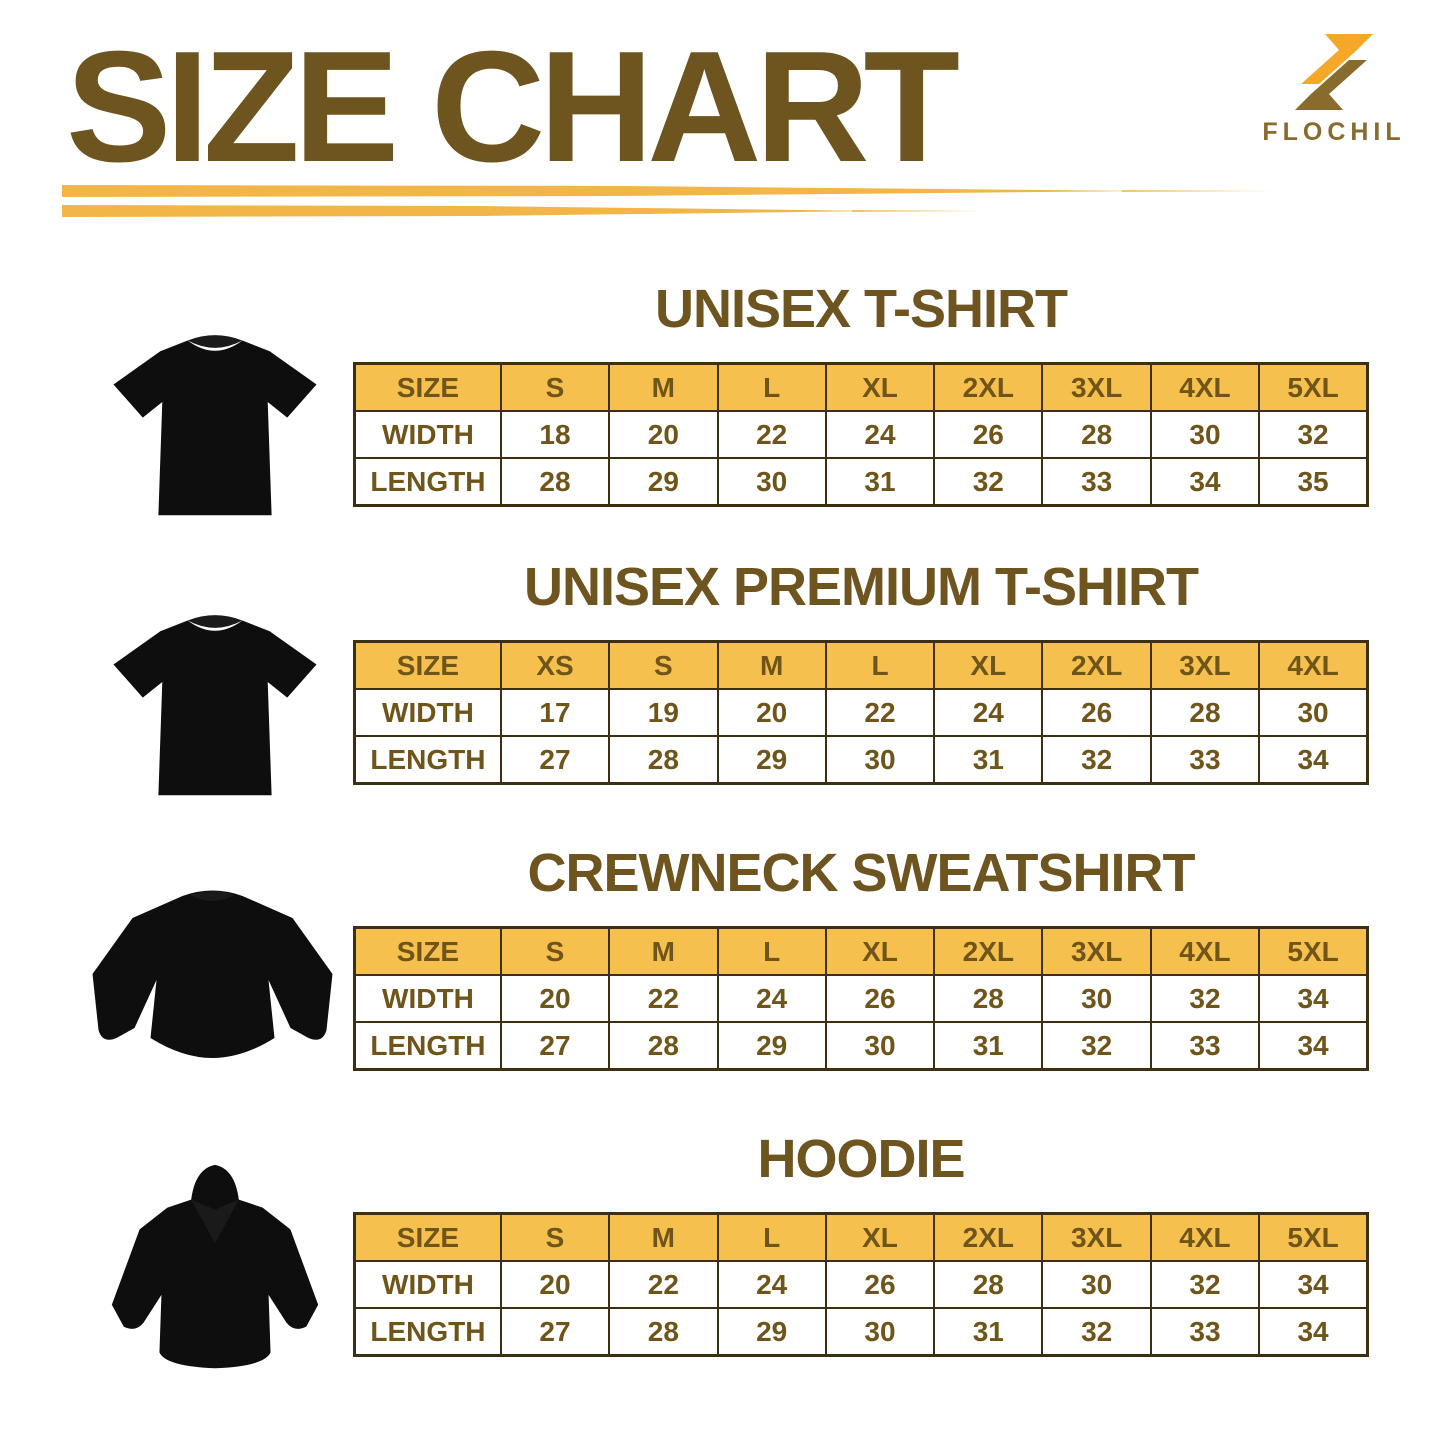 The height and width of the screenshot is (1445, 1445). What do you see at coordinates (555, 434) in the screenshot?
I see `value-cell: 18` at bounding box center [555, 434].